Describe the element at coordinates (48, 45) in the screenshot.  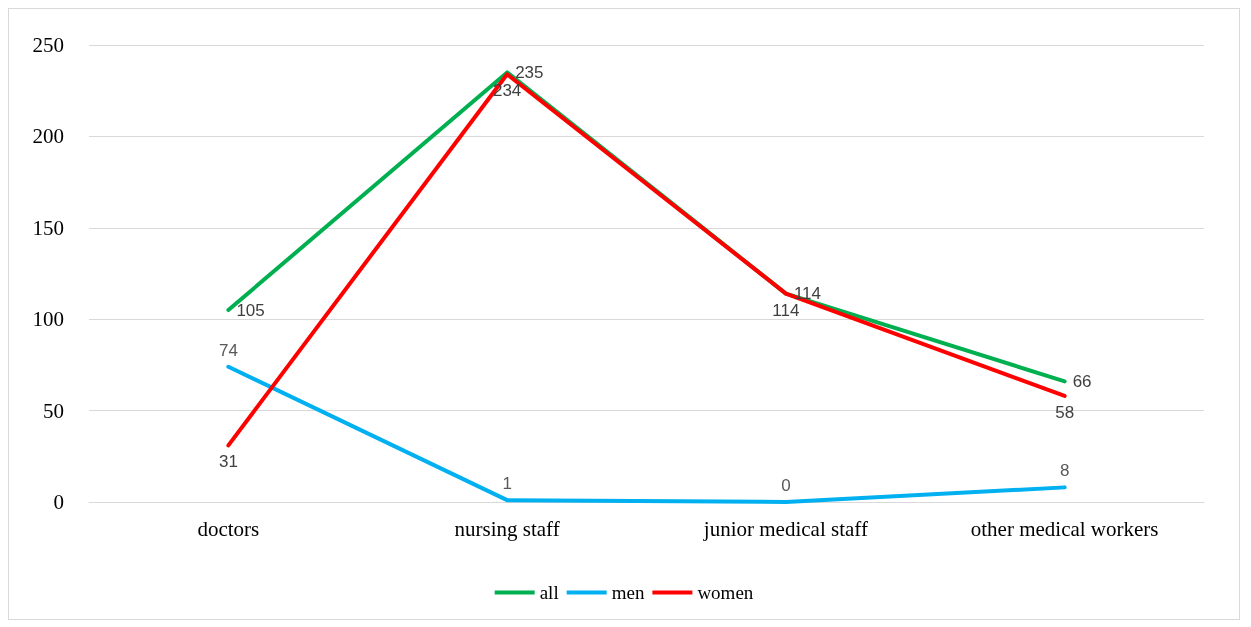
I see `y-tick-label: 250` at that location.